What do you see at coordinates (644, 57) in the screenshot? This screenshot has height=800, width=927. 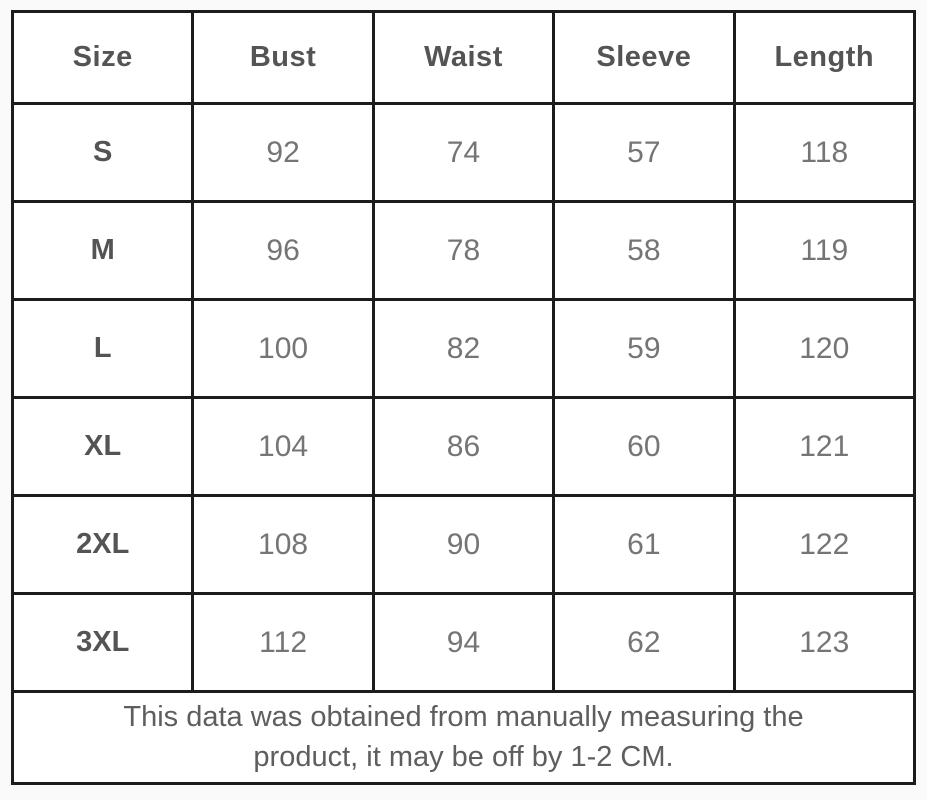 I see `column-header-sleeve: Sleeve` at bounding box center [644, 57].